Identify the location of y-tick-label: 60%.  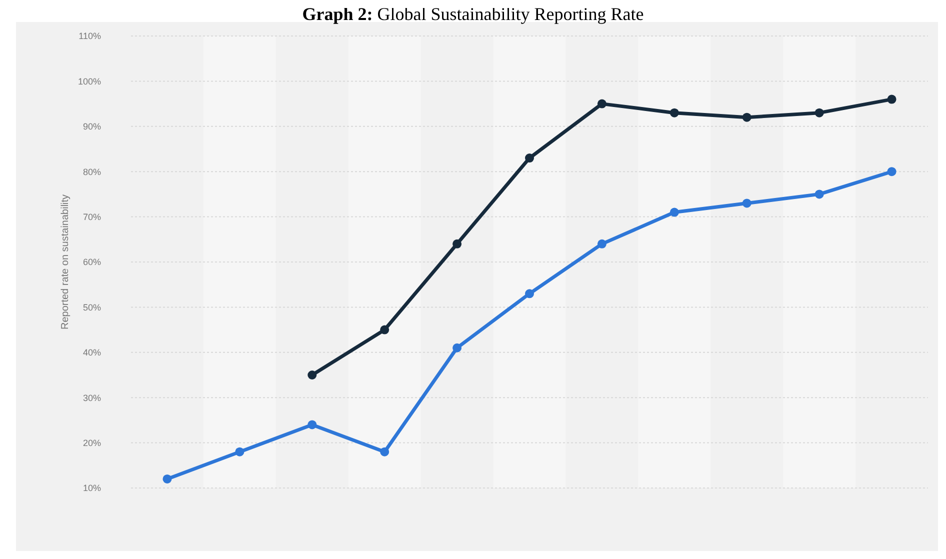
(91, 262).